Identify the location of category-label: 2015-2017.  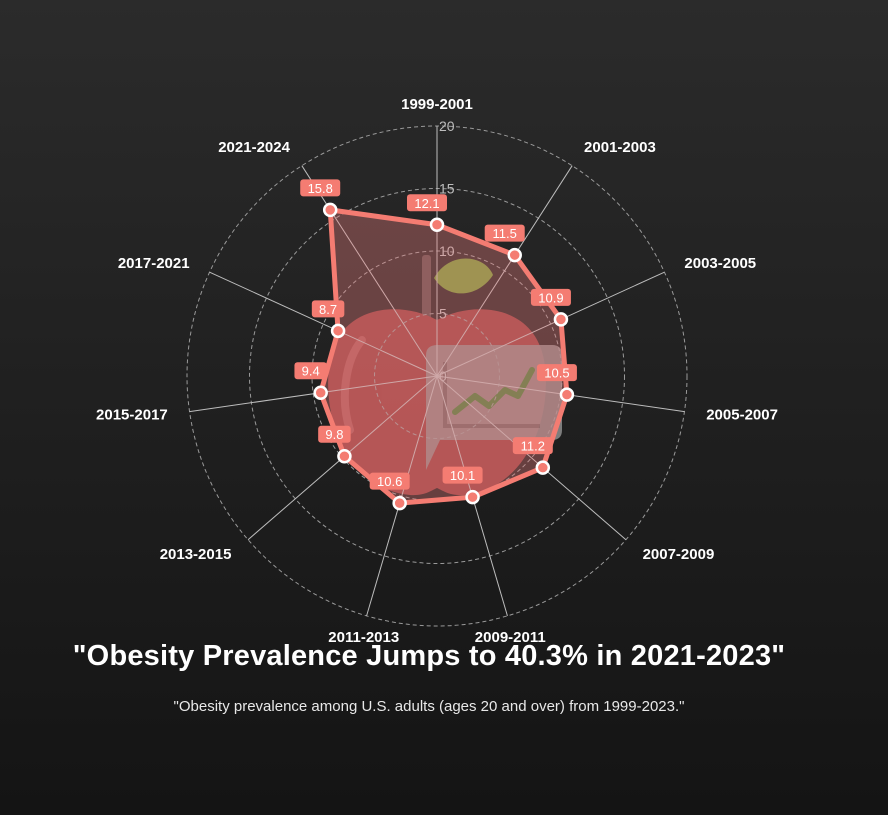
(132, 415).